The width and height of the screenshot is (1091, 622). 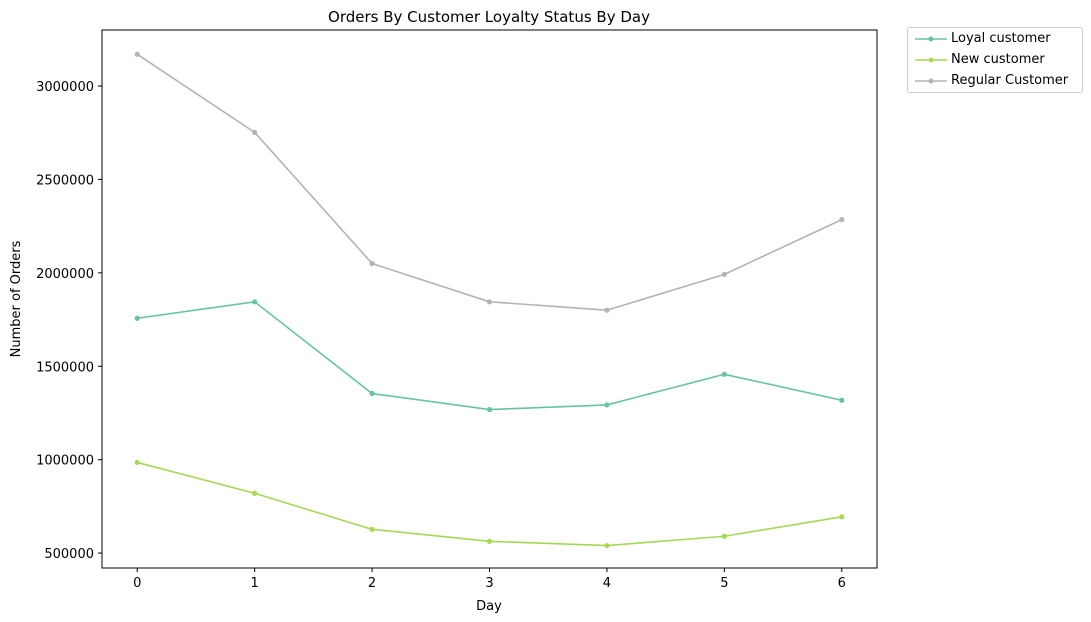 I want to click on legend-swatch-regular, so click(x=931, y=81).